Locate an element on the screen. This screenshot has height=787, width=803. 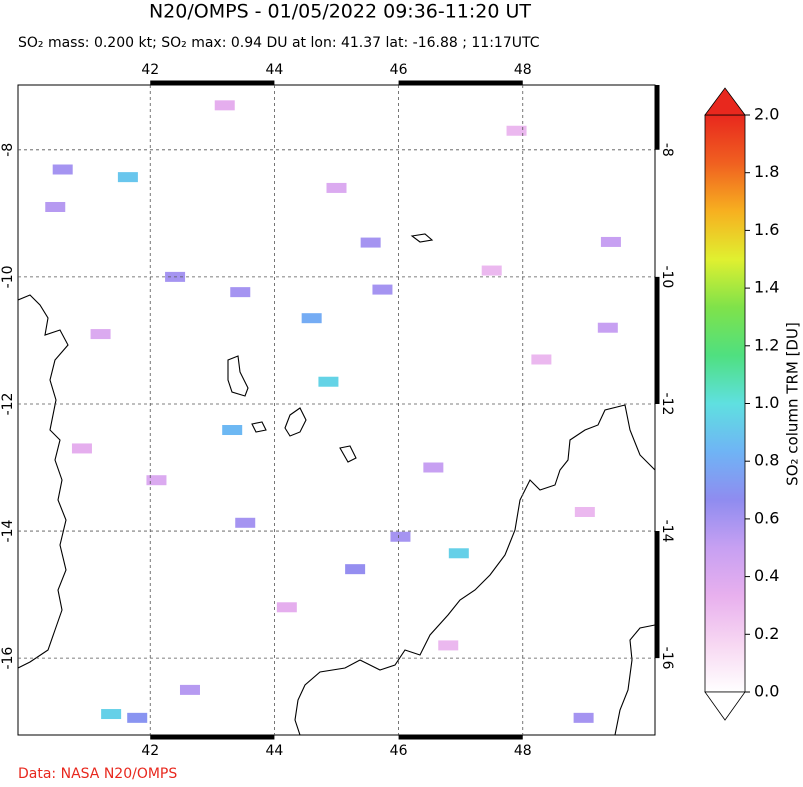
colorbar-tick-label: 0.4 is located at coordinates (766, 575).